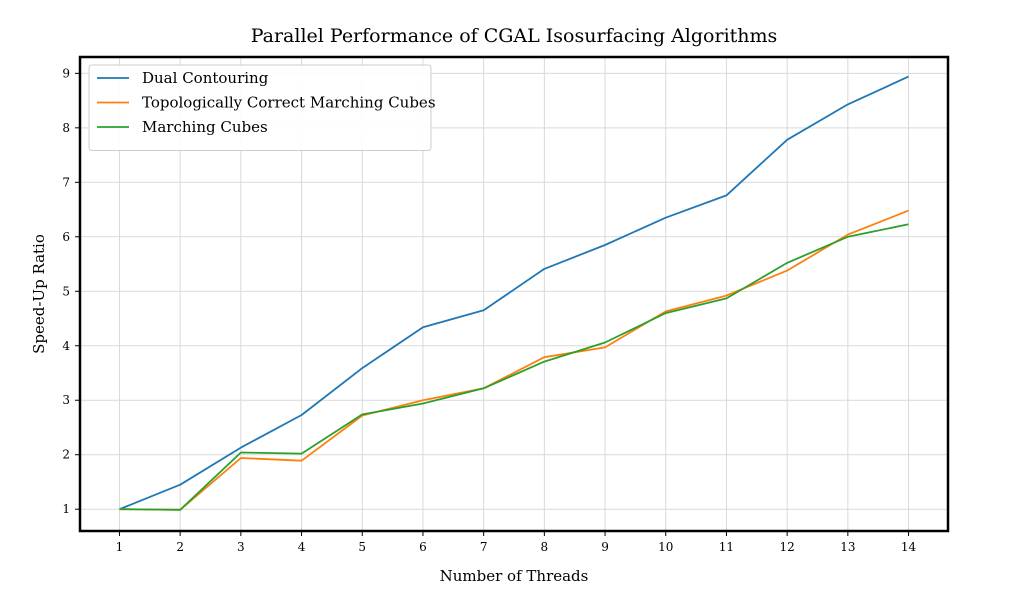 The image size is (1014, 594). I want to click on x-tick-label: 1, so click(120, 547).